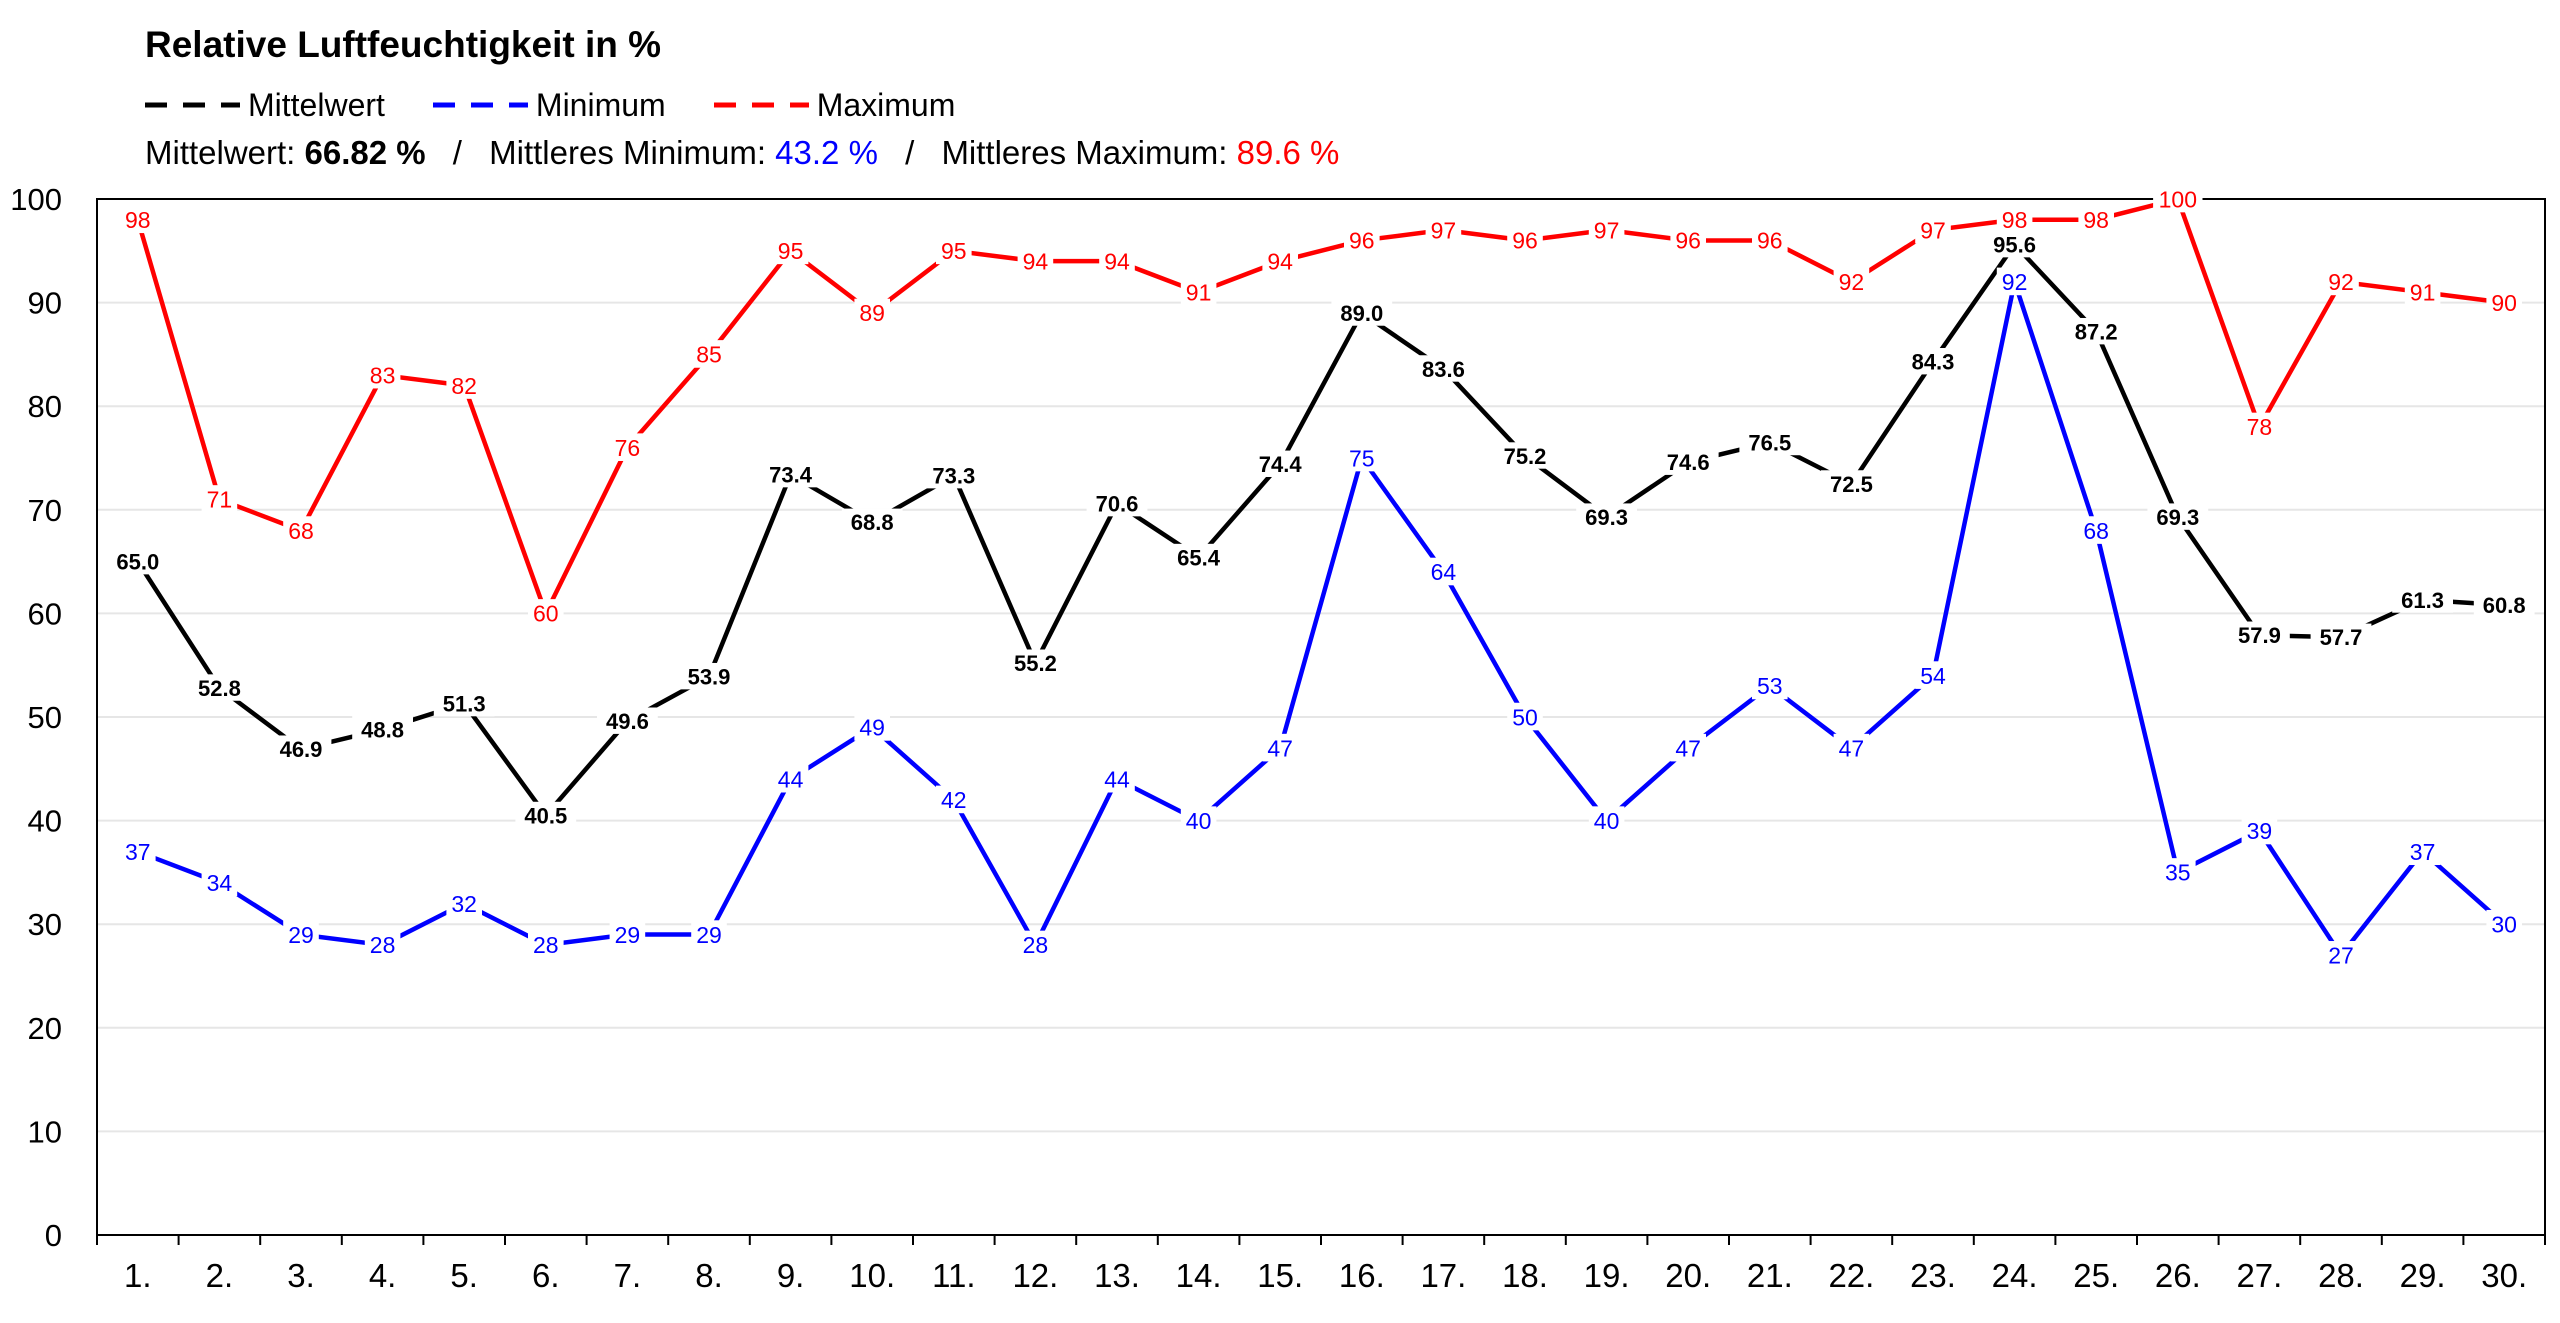 The width and height of the screenshot is (2560, 1323). What do you see at coordinates (546, 1275) in the screenshot?
I see `x-tick-label: 6.` at bounding box center [546, 1275].